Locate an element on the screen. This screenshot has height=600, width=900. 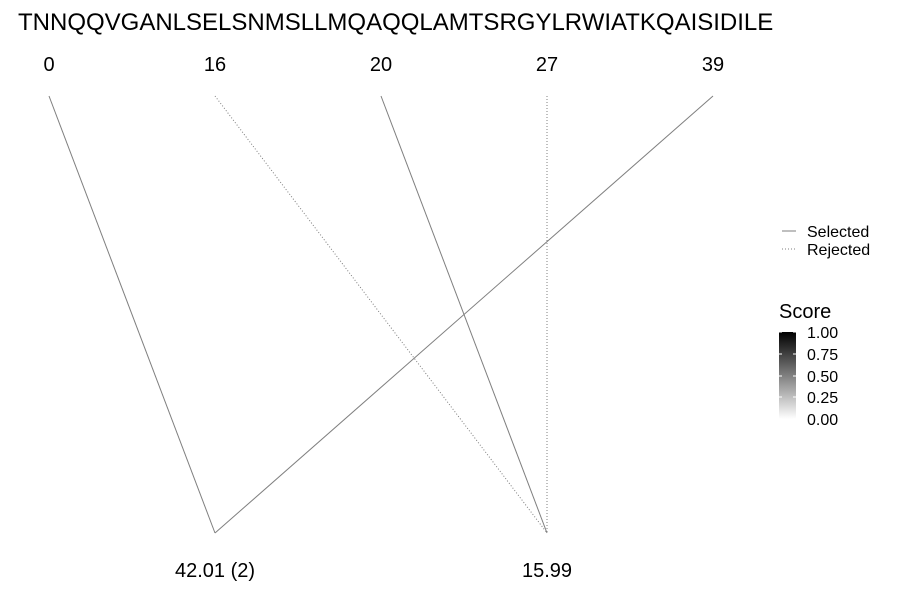
legend-label-rejected: Rejected is located at coordinates (838, 250).